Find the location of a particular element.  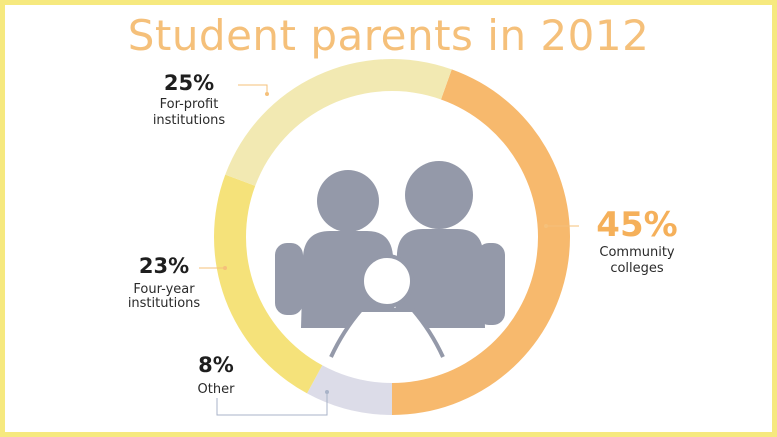

label-name-for-profit-line2: institutions is located at coordinates (189, 120).